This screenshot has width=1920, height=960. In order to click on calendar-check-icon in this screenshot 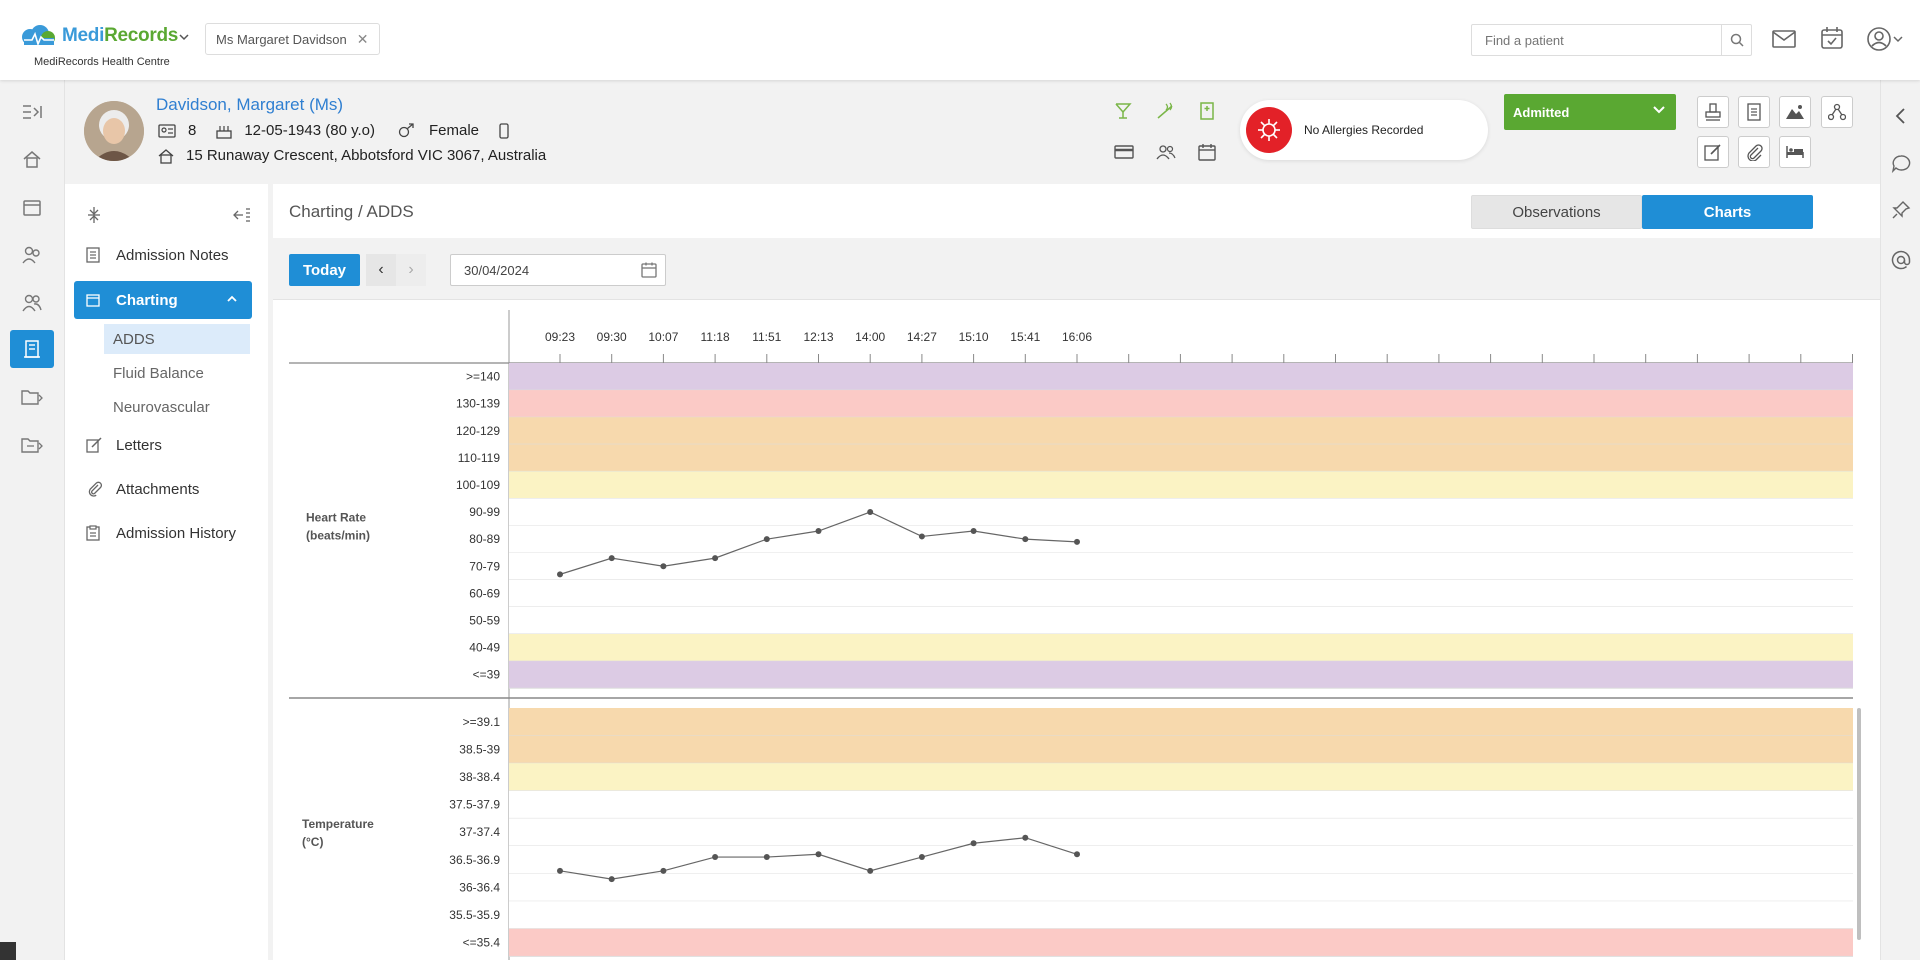, I will do `click(1832, 38)`.